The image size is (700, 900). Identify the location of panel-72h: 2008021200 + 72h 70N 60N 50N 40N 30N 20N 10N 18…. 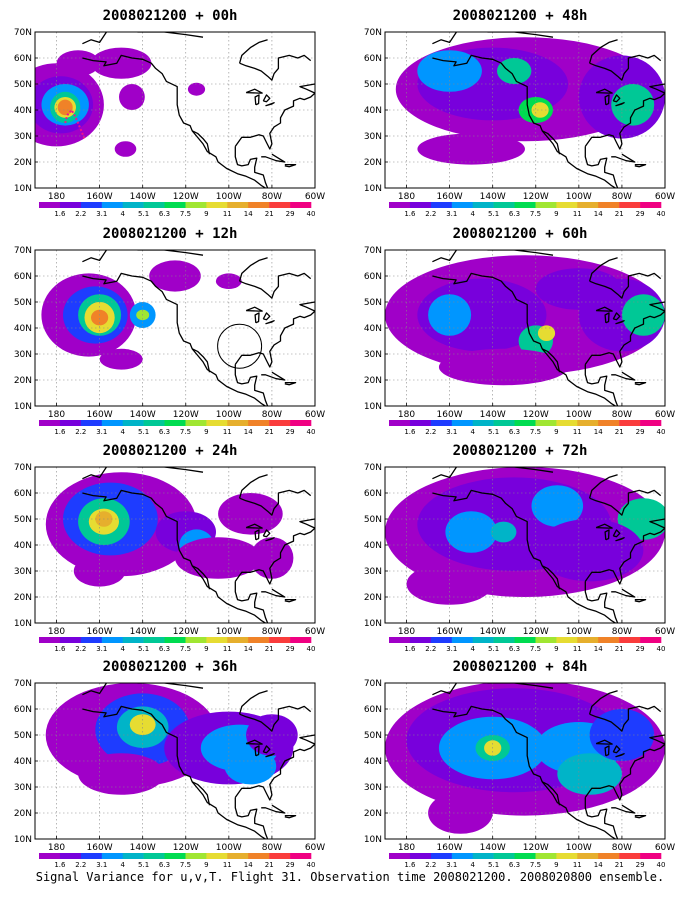
(520, 549).